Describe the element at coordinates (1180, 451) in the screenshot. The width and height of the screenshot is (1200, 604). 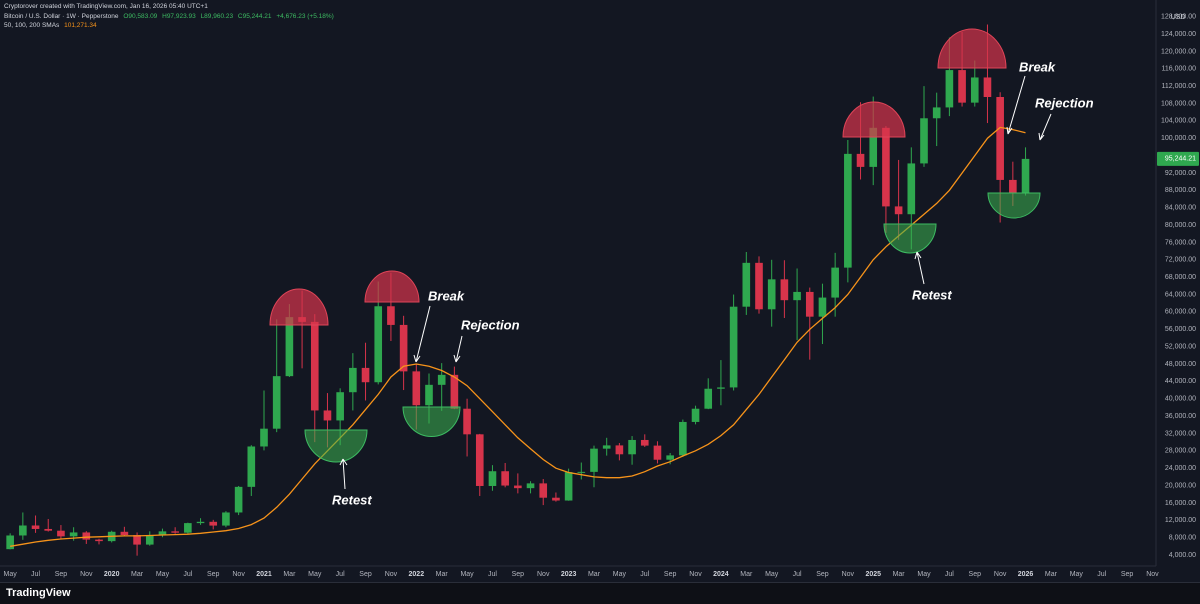
I see `y-tick-label: 28,000.00` at that location.